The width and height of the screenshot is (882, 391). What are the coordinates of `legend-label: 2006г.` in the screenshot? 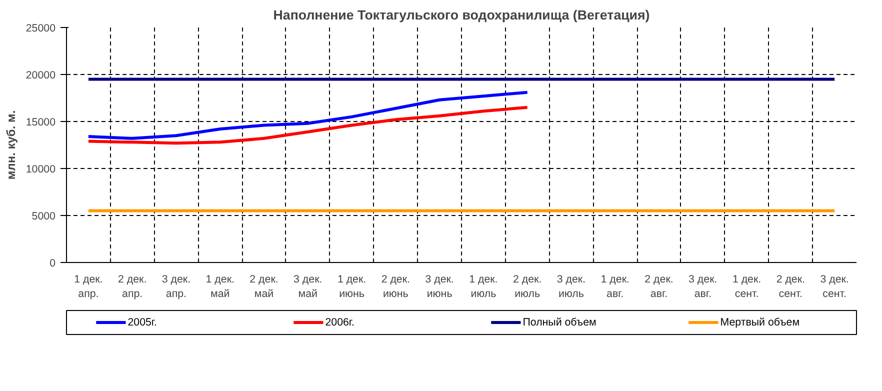 It's located at (339, 322).